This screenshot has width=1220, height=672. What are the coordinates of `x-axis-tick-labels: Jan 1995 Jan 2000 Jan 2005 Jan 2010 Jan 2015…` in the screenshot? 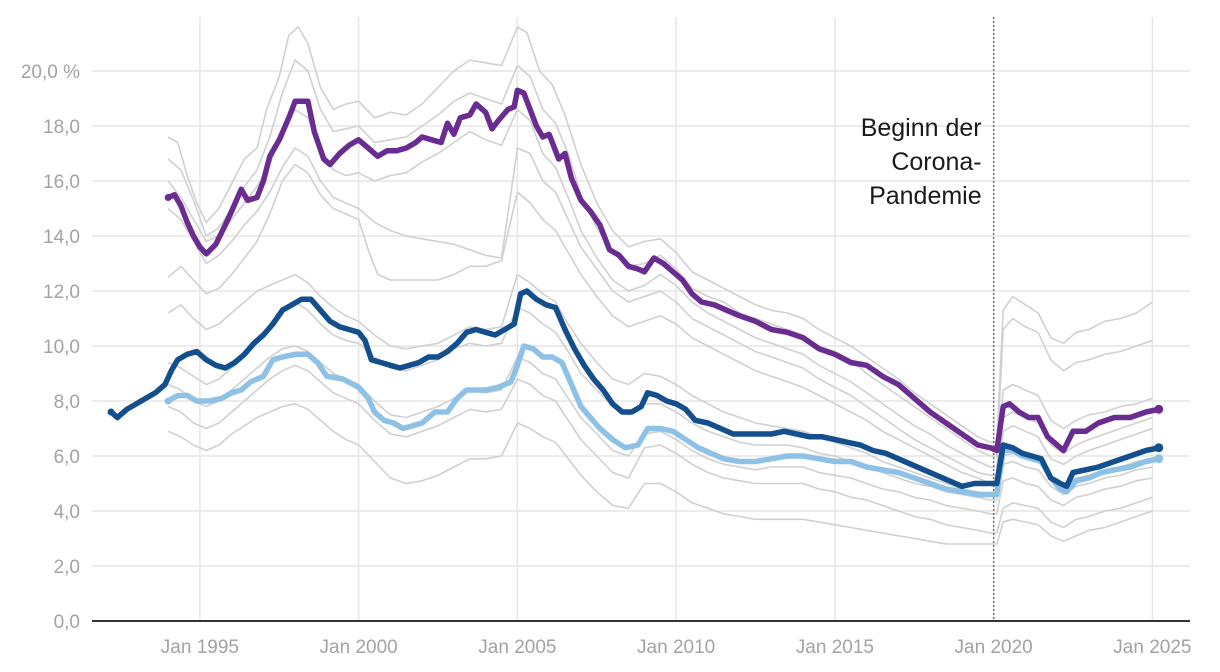 It's located at (676, 647).